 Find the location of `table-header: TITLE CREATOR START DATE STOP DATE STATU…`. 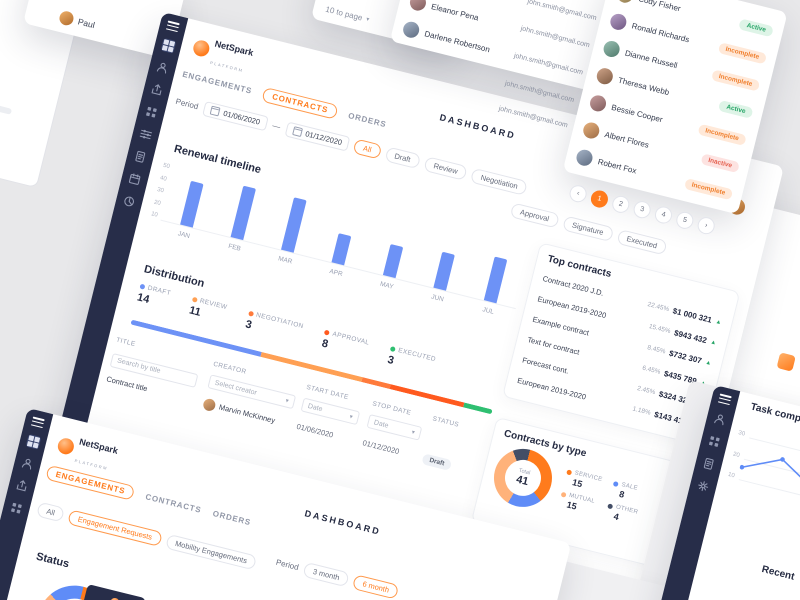

table-header: TITLE CREATOR START DATE STOP DATE STATU… is located at coordinates (287, 382).